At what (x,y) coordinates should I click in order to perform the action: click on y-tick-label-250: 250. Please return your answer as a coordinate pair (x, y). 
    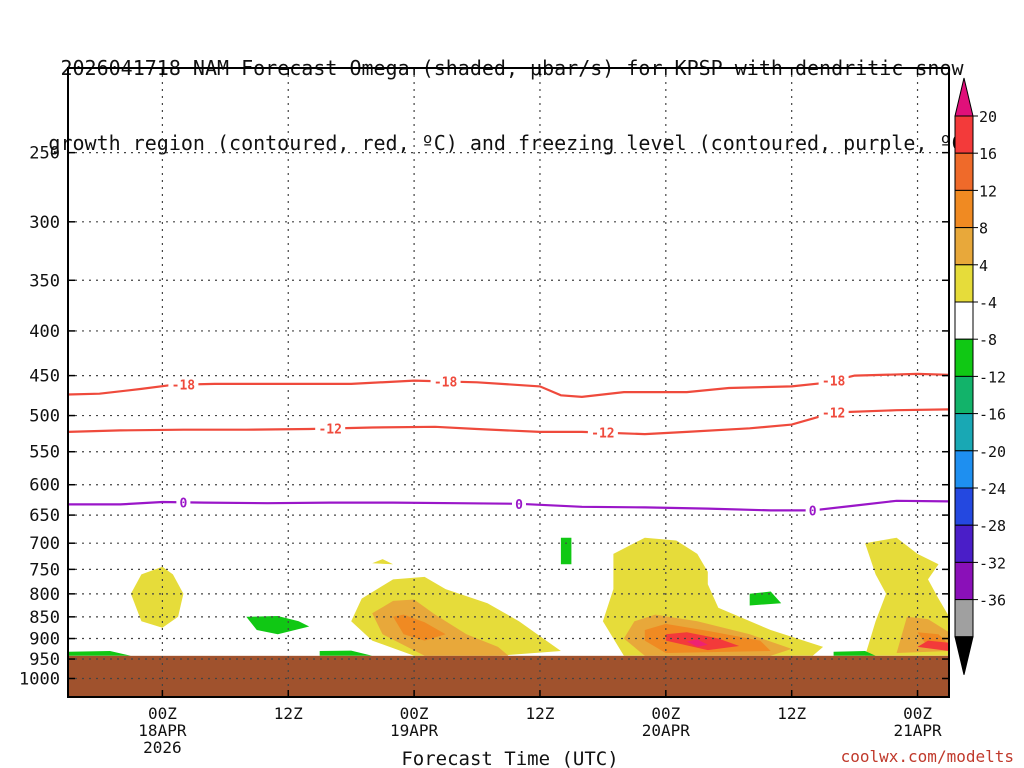
    Looking at the image, I should click on (44, 154).